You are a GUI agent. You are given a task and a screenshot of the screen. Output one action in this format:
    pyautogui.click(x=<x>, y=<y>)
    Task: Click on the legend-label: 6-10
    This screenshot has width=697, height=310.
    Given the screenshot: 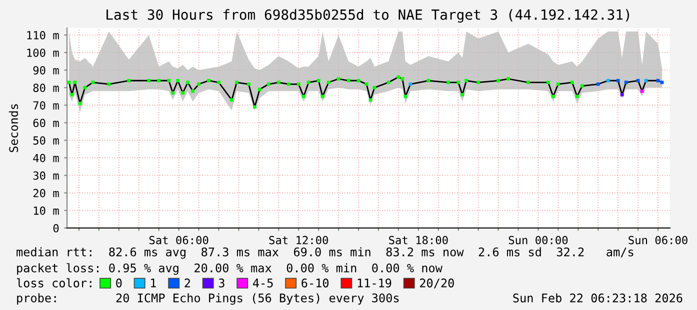 What is the action you would take?
    pyautogui.click(x=315, y=283)
    